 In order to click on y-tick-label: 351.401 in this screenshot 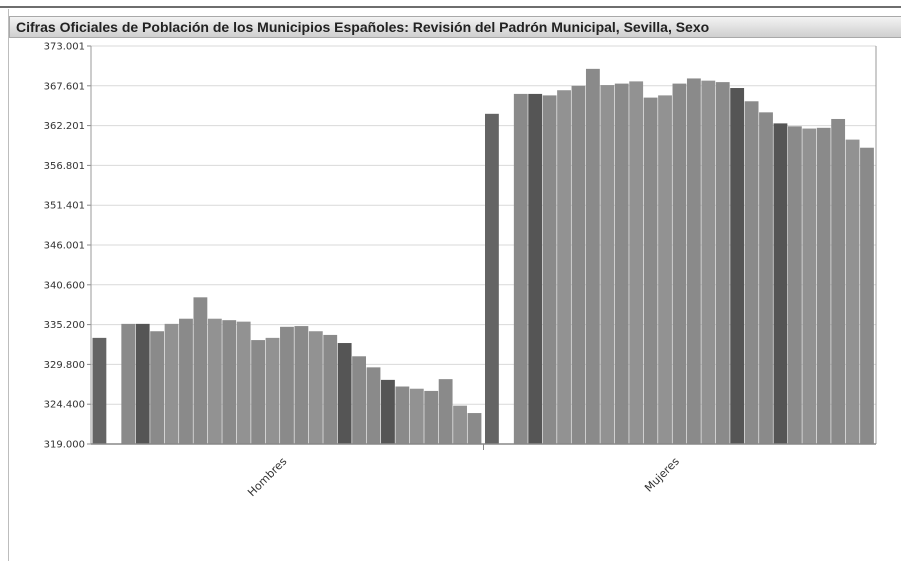, I will do `click(64, 206)`.